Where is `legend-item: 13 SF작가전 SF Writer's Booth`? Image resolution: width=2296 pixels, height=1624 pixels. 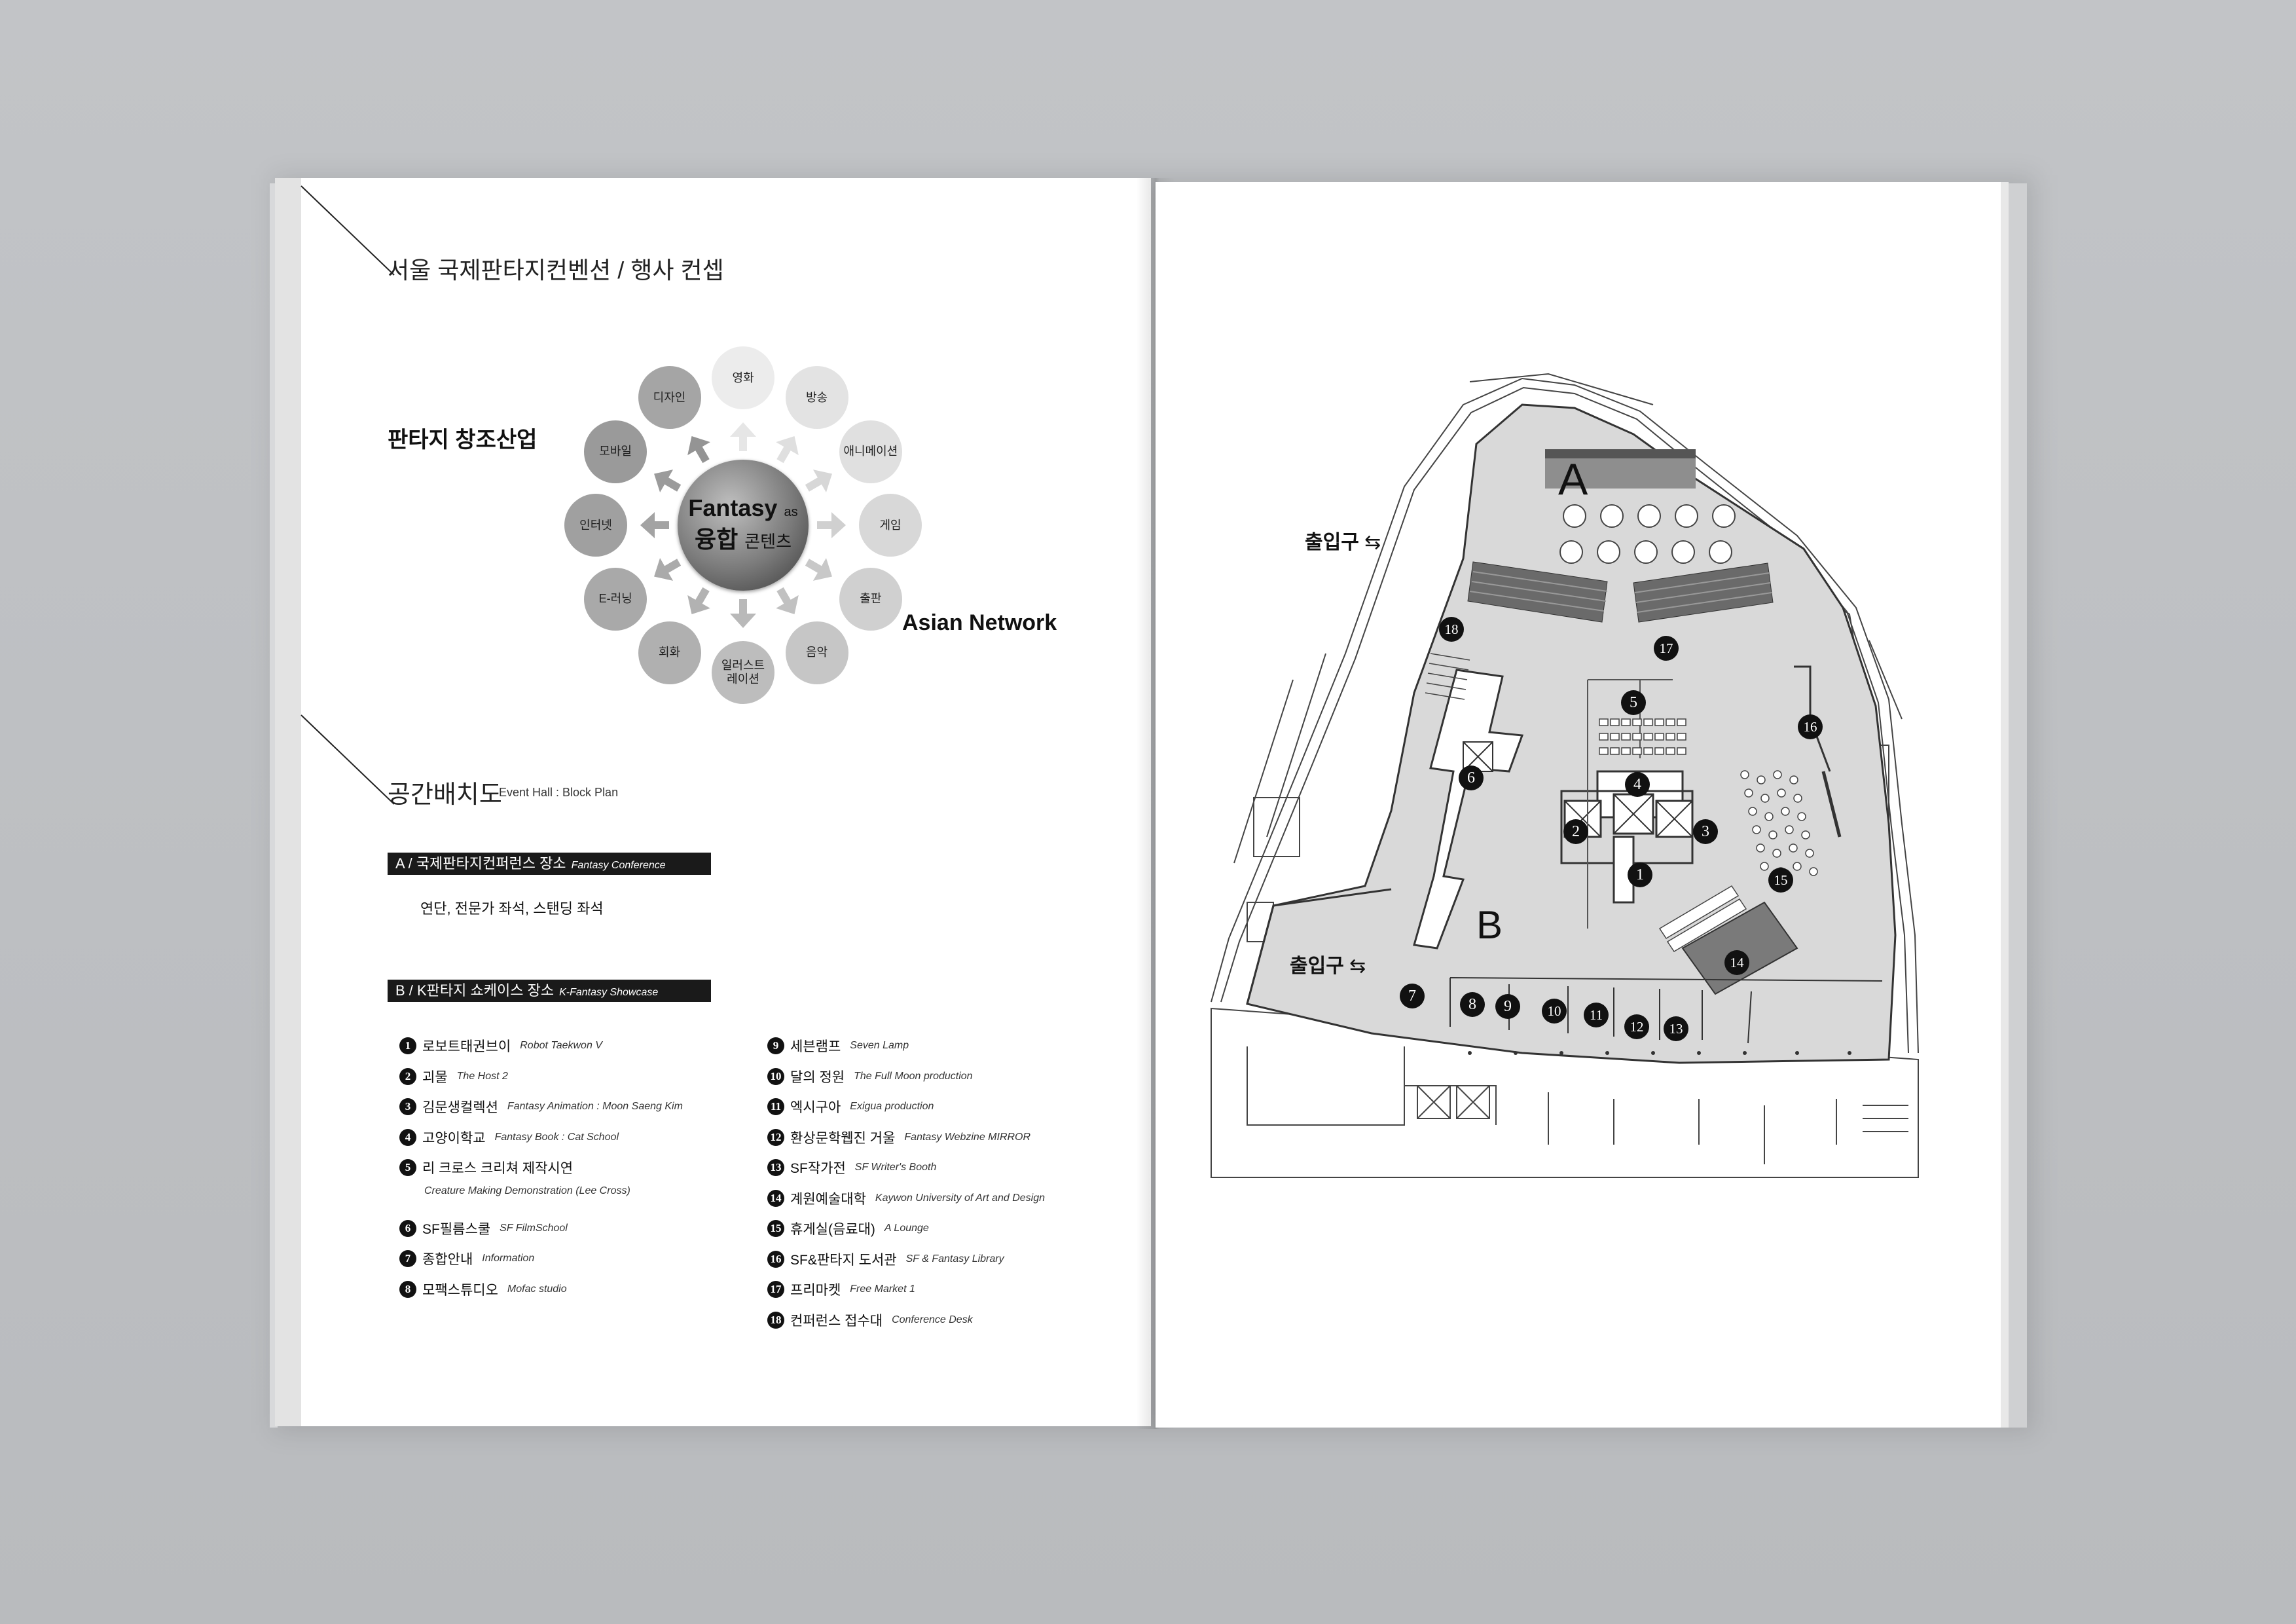 legend-item: 13 SF작가전 SF Writer's Booth is located at coordinates (851, 1167).